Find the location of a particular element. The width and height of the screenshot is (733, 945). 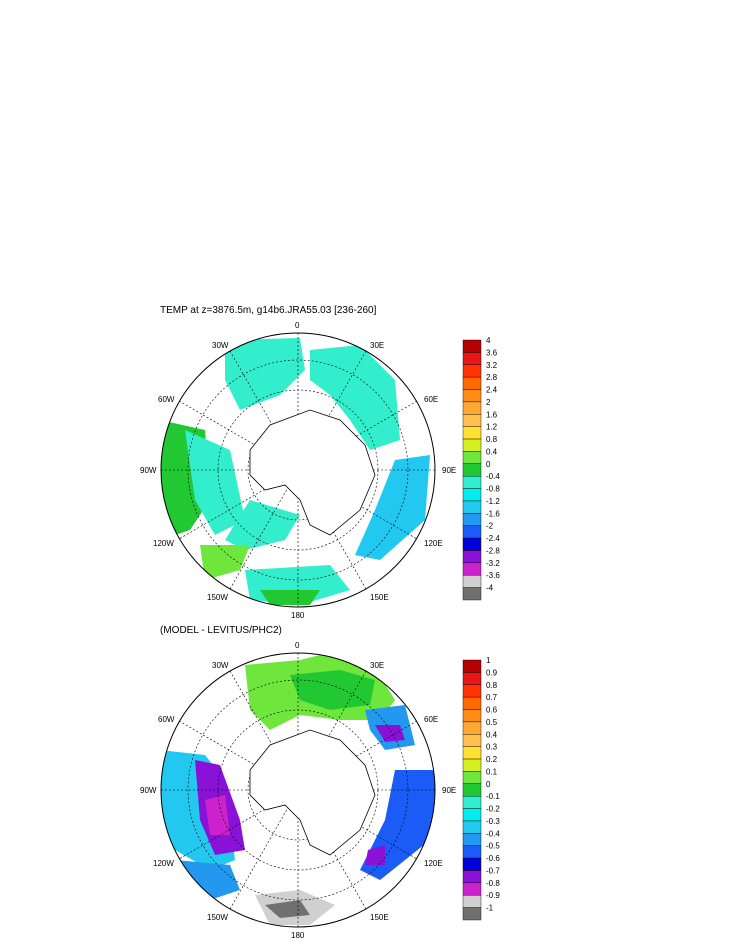

colorbar-tick-label: -0.1 is located at coordinates (493, 796).